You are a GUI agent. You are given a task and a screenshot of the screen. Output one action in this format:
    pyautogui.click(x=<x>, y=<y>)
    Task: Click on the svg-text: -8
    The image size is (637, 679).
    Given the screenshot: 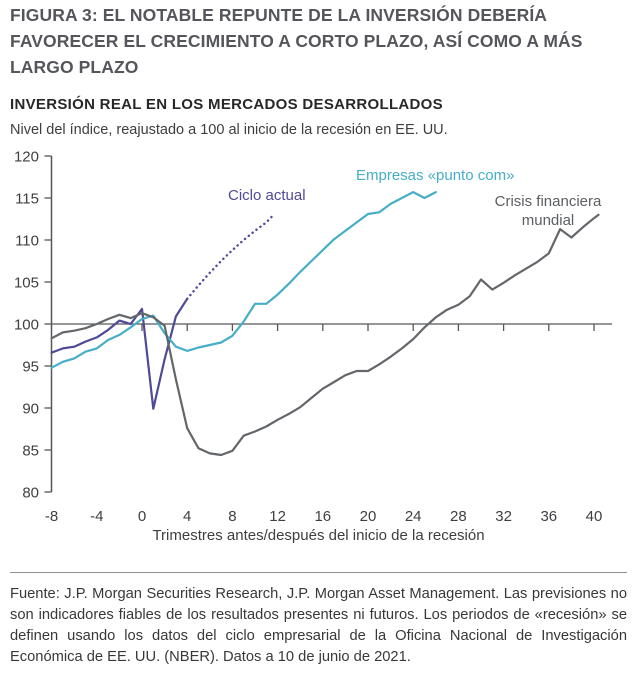 What is the action you would take?
    pyautogui.click(x=51, y=516)
    